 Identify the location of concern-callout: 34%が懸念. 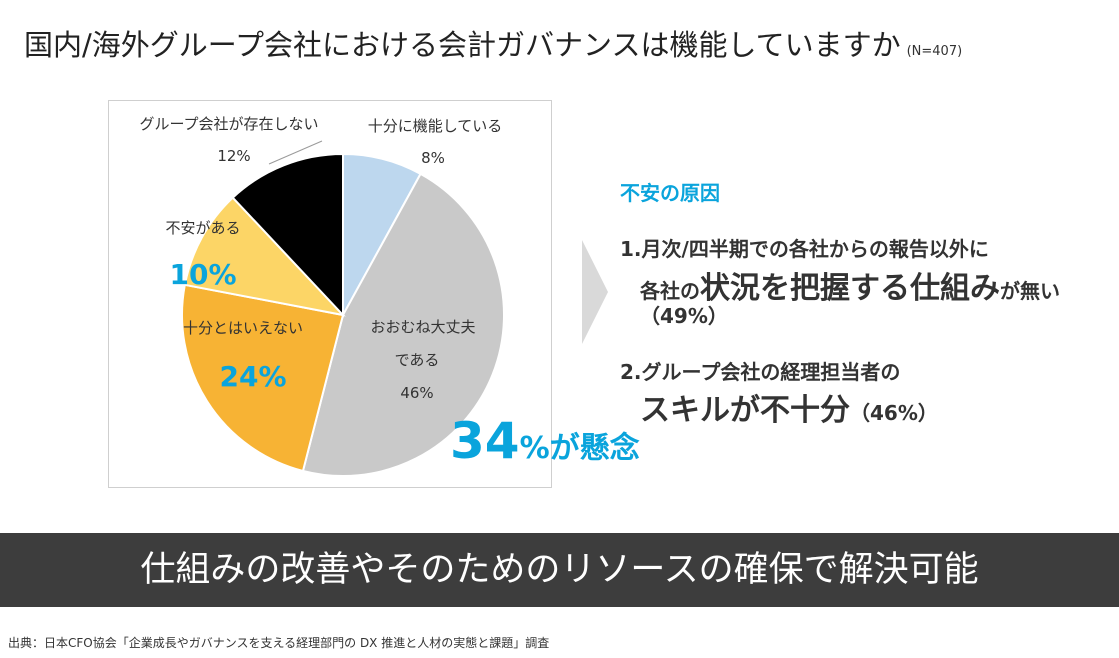
(545, 441).